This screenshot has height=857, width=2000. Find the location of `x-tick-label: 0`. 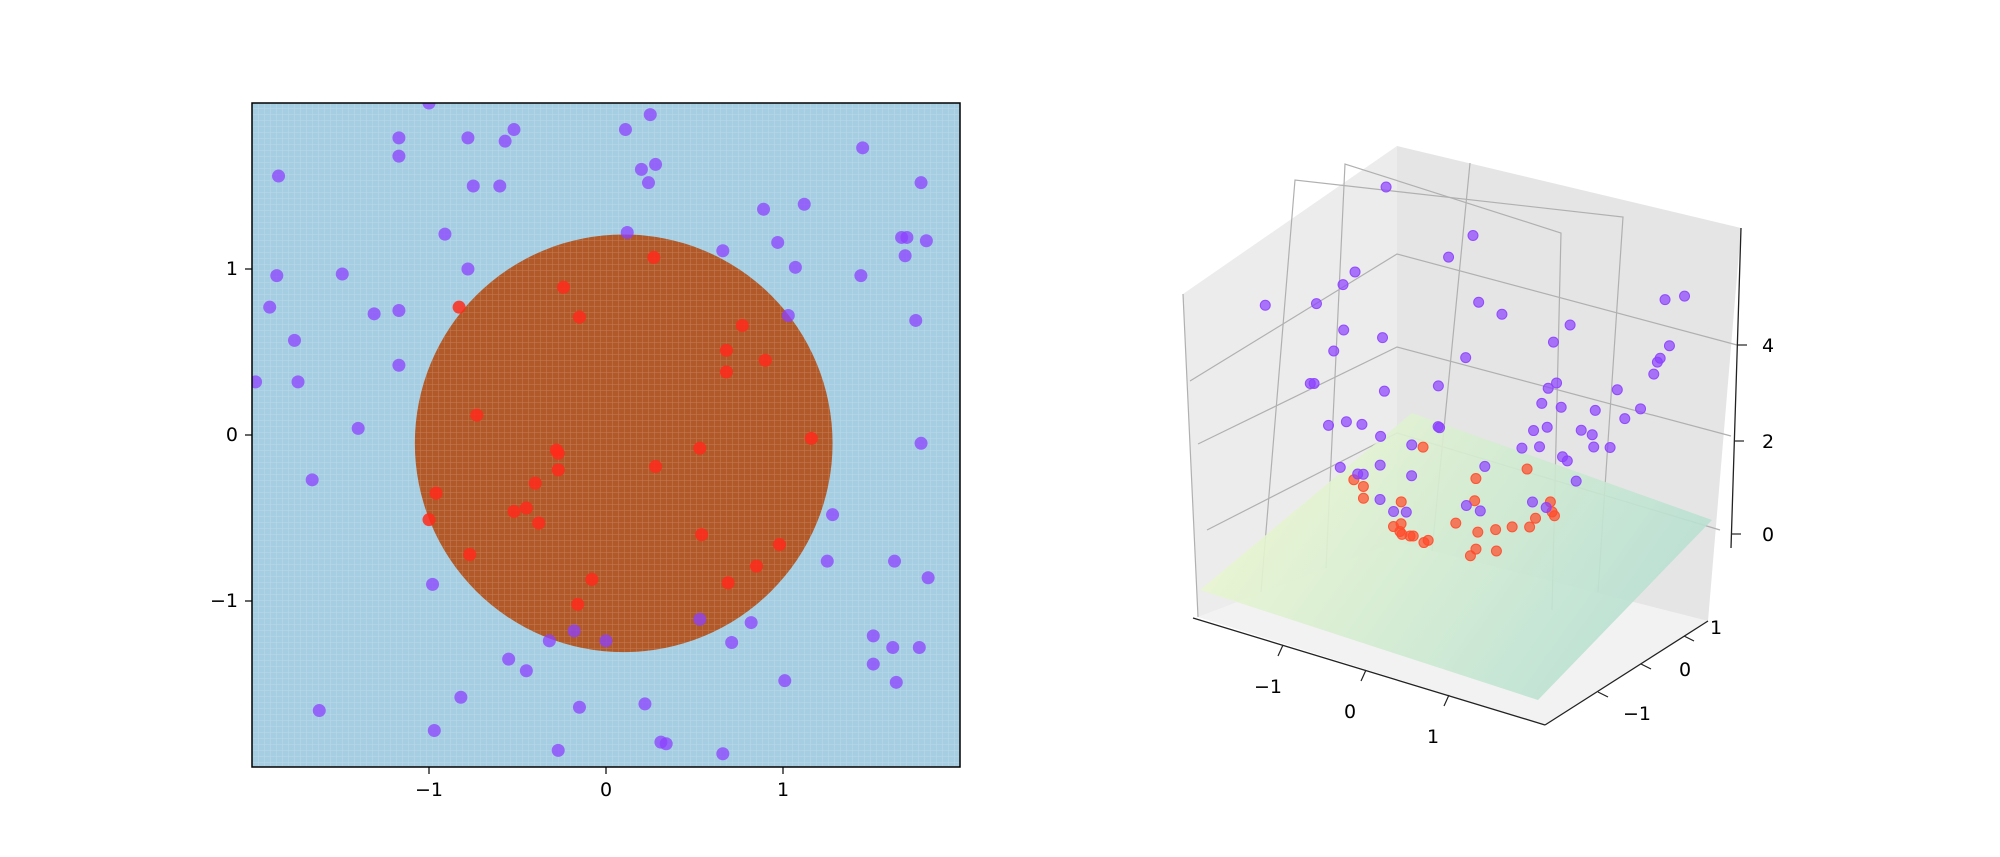

x-tick-label: 0 is located at coordinates (606, 790).